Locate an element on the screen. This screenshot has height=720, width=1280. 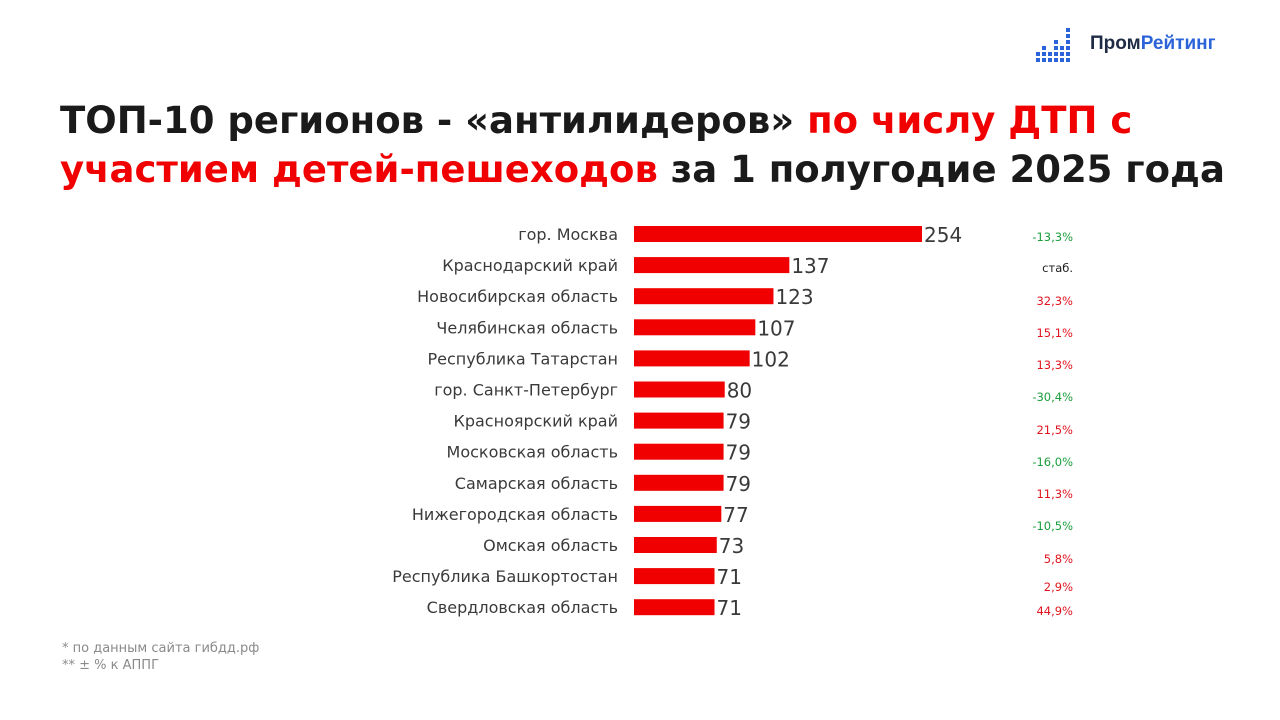
data-label: 137 is located at coordinates (810, 266).